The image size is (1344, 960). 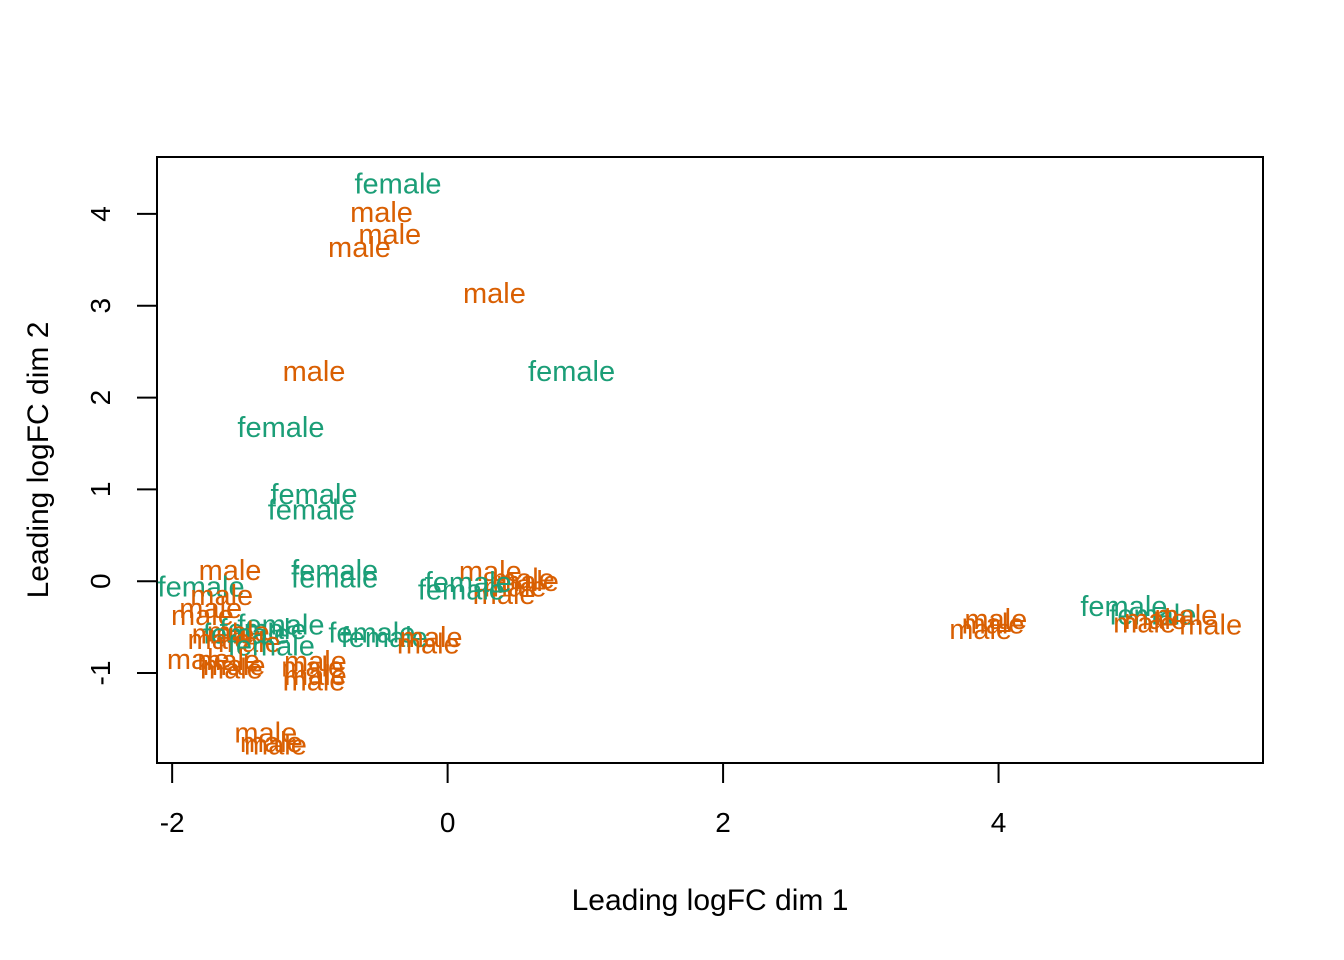 I want to click on x-axis-title: Leading logFC dim 1, so click(x=710, y=900).